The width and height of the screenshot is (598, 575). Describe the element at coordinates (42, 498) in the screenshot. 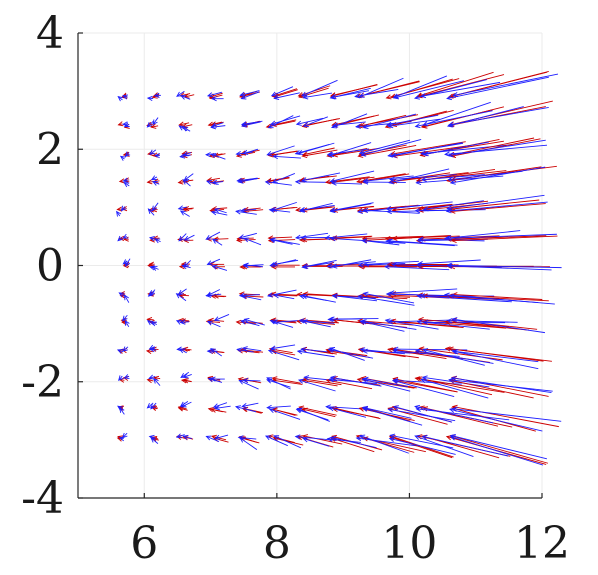

I see `y-tick-label: -4` at that location.